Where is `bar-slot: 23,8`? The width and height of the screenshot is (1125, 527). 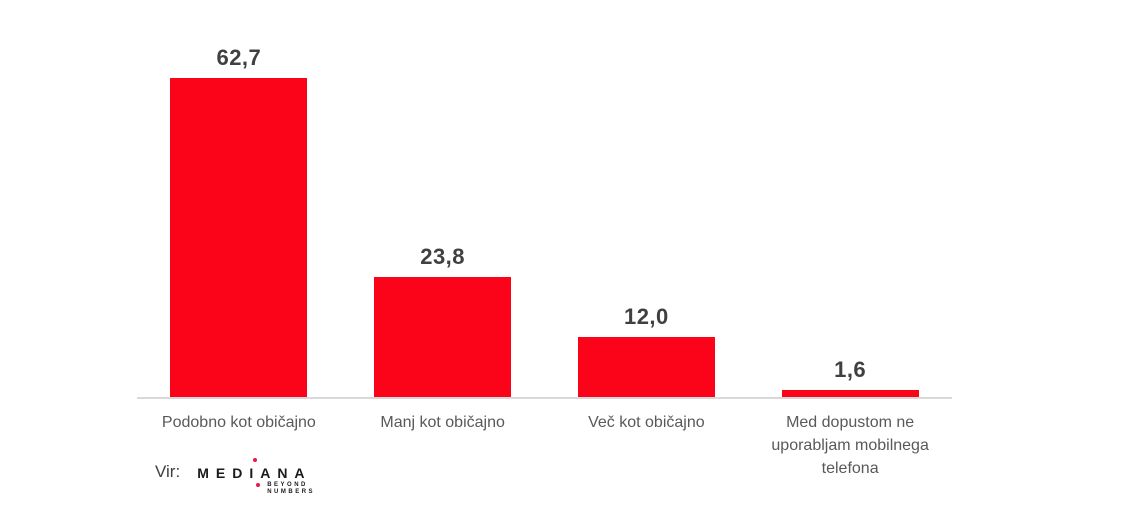
bar-slot: 23,8 is located at coordinates (443, 199).